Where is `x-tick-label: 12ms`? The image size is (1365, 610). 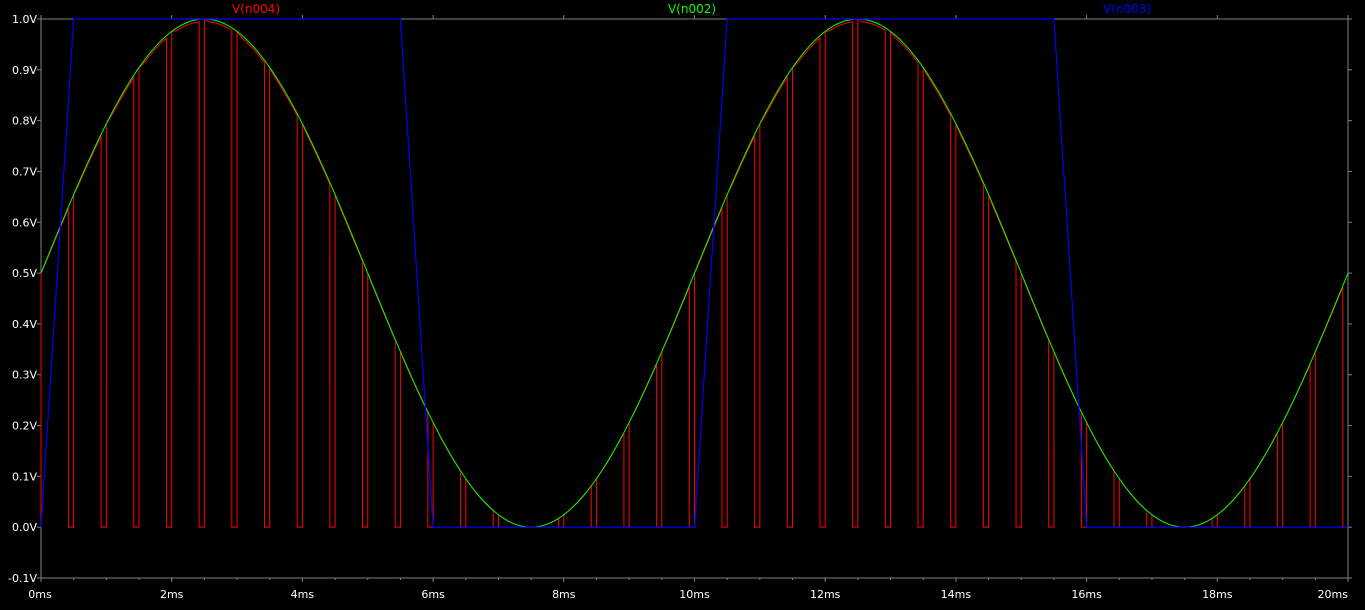
x-tick-label: 12ms is located at coordinates (825, 594).